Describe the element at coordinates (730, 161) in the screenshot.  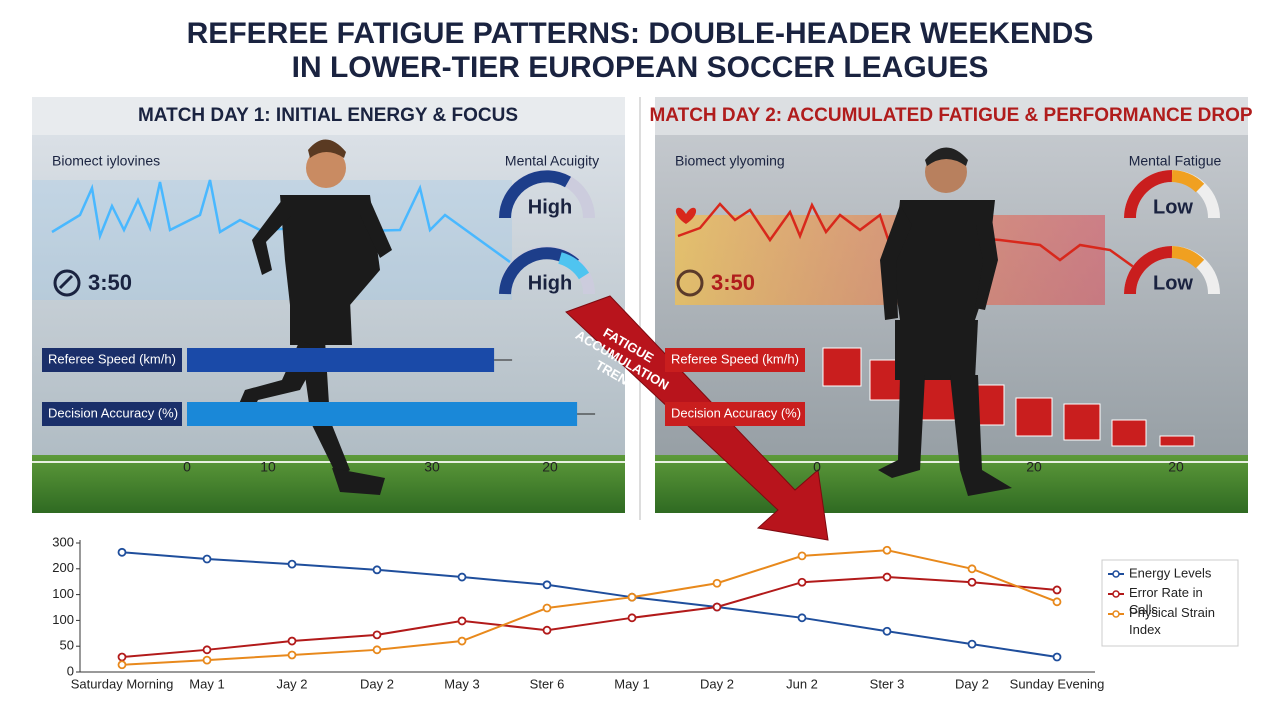
I see `biometric-label: Biomect ylyoming` at that location.